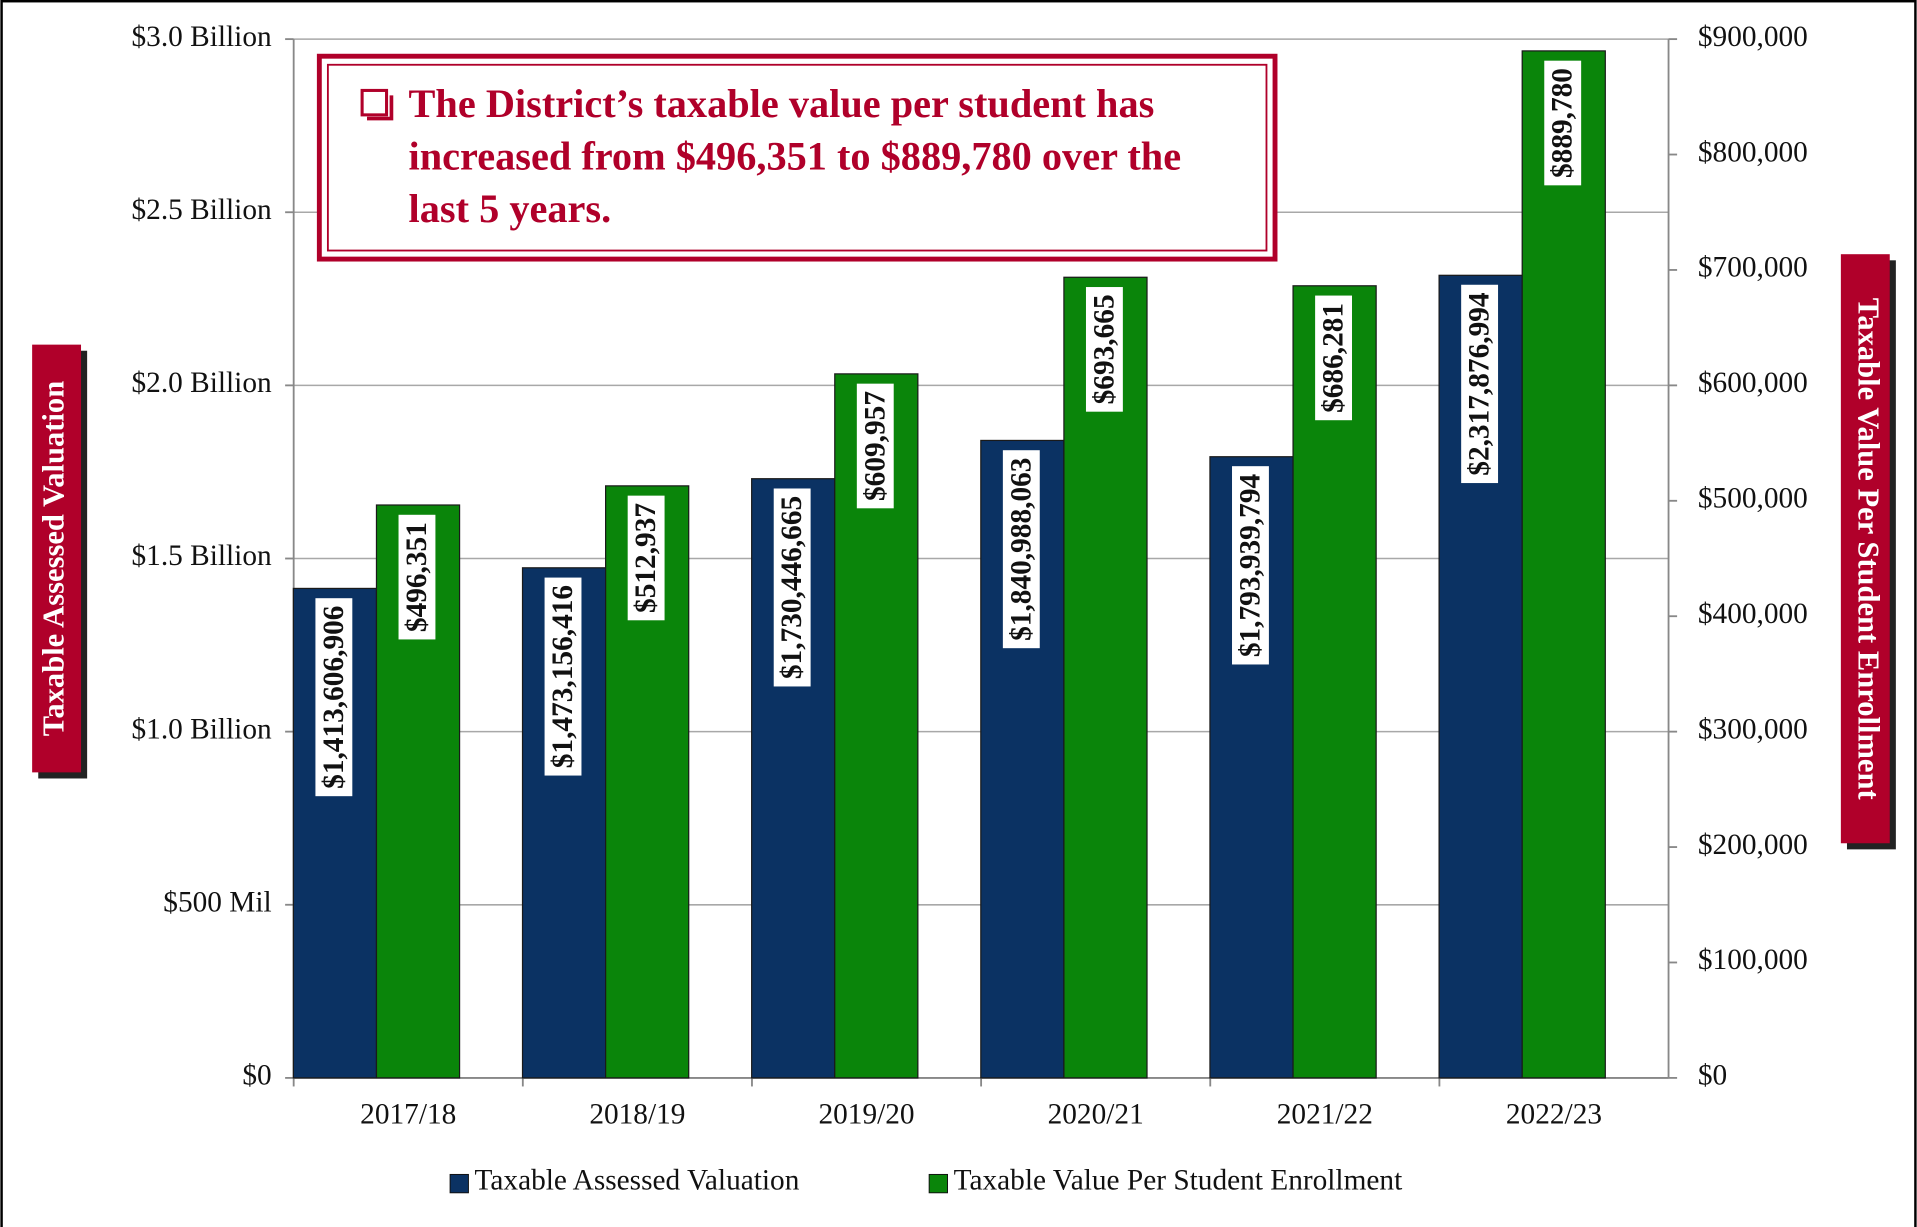  Describe the element at coordinates (1753, 614) in the screenshot. I see `y2-tick-label: $400,000` at that location.